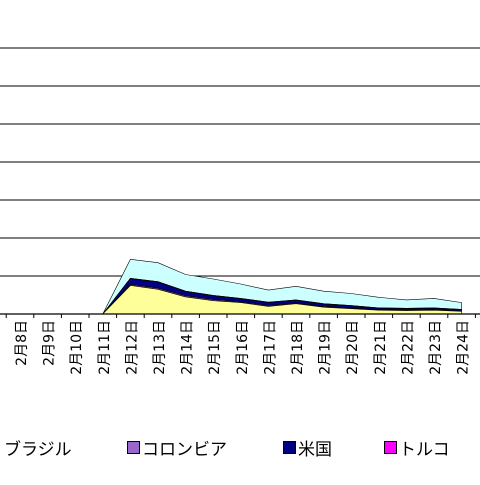  I want to click on legend-label: 米国, so click(315, 449).